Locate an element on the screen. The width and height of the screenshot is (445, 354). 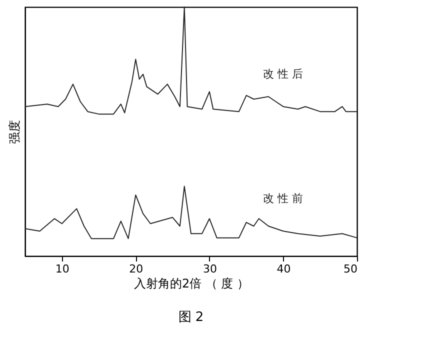
x-axis-title: 入射角的2倍 （ 度 ） is located at coordinates (192, 283).